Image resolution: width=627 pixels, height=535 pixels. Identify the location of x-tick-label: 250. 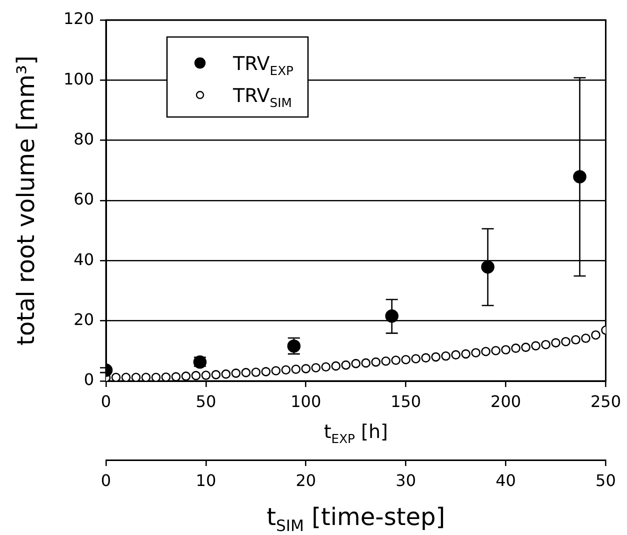
(606, 401).